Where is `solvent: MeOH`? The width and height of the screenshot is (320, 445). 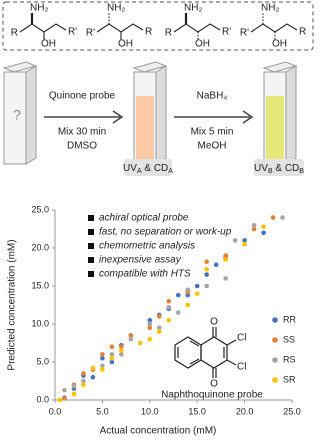 solvent: MeOH is located at coordinates (212, 146).